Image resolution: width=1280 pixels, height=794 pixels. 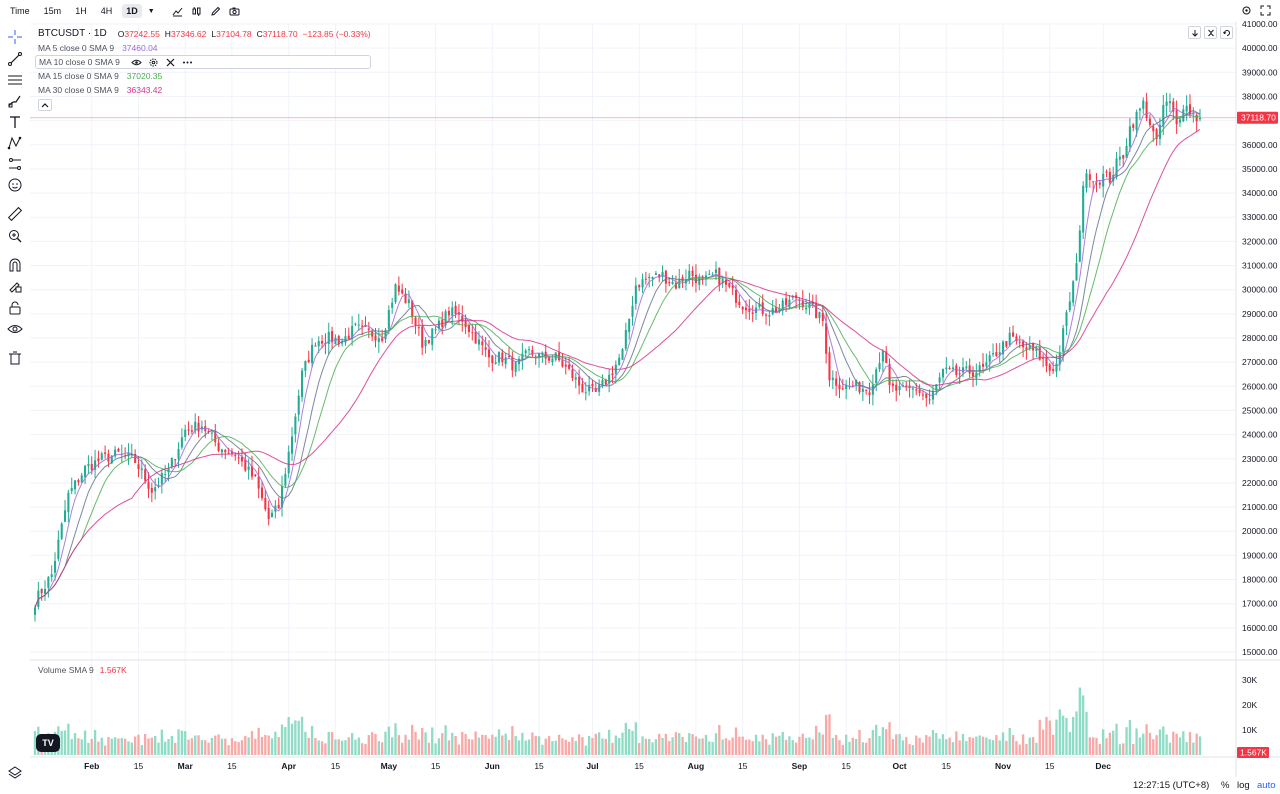 What do you see at coordinates (167, 34) in the screenshot?
I see `high-label: H` at bounding box center [167, 34].